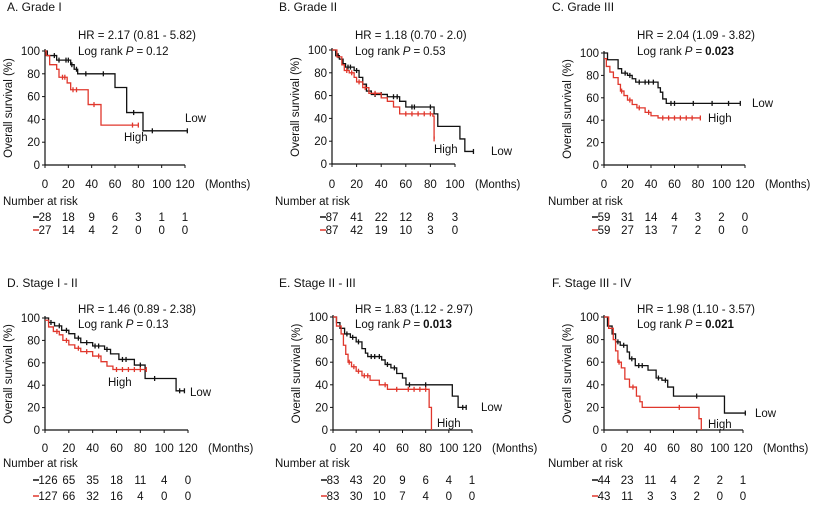 The height and width of the screenshot is (506, 817). Describe the element at coordinates (381, 218) in the screenshot. I see `risk-count: 22` at that location.